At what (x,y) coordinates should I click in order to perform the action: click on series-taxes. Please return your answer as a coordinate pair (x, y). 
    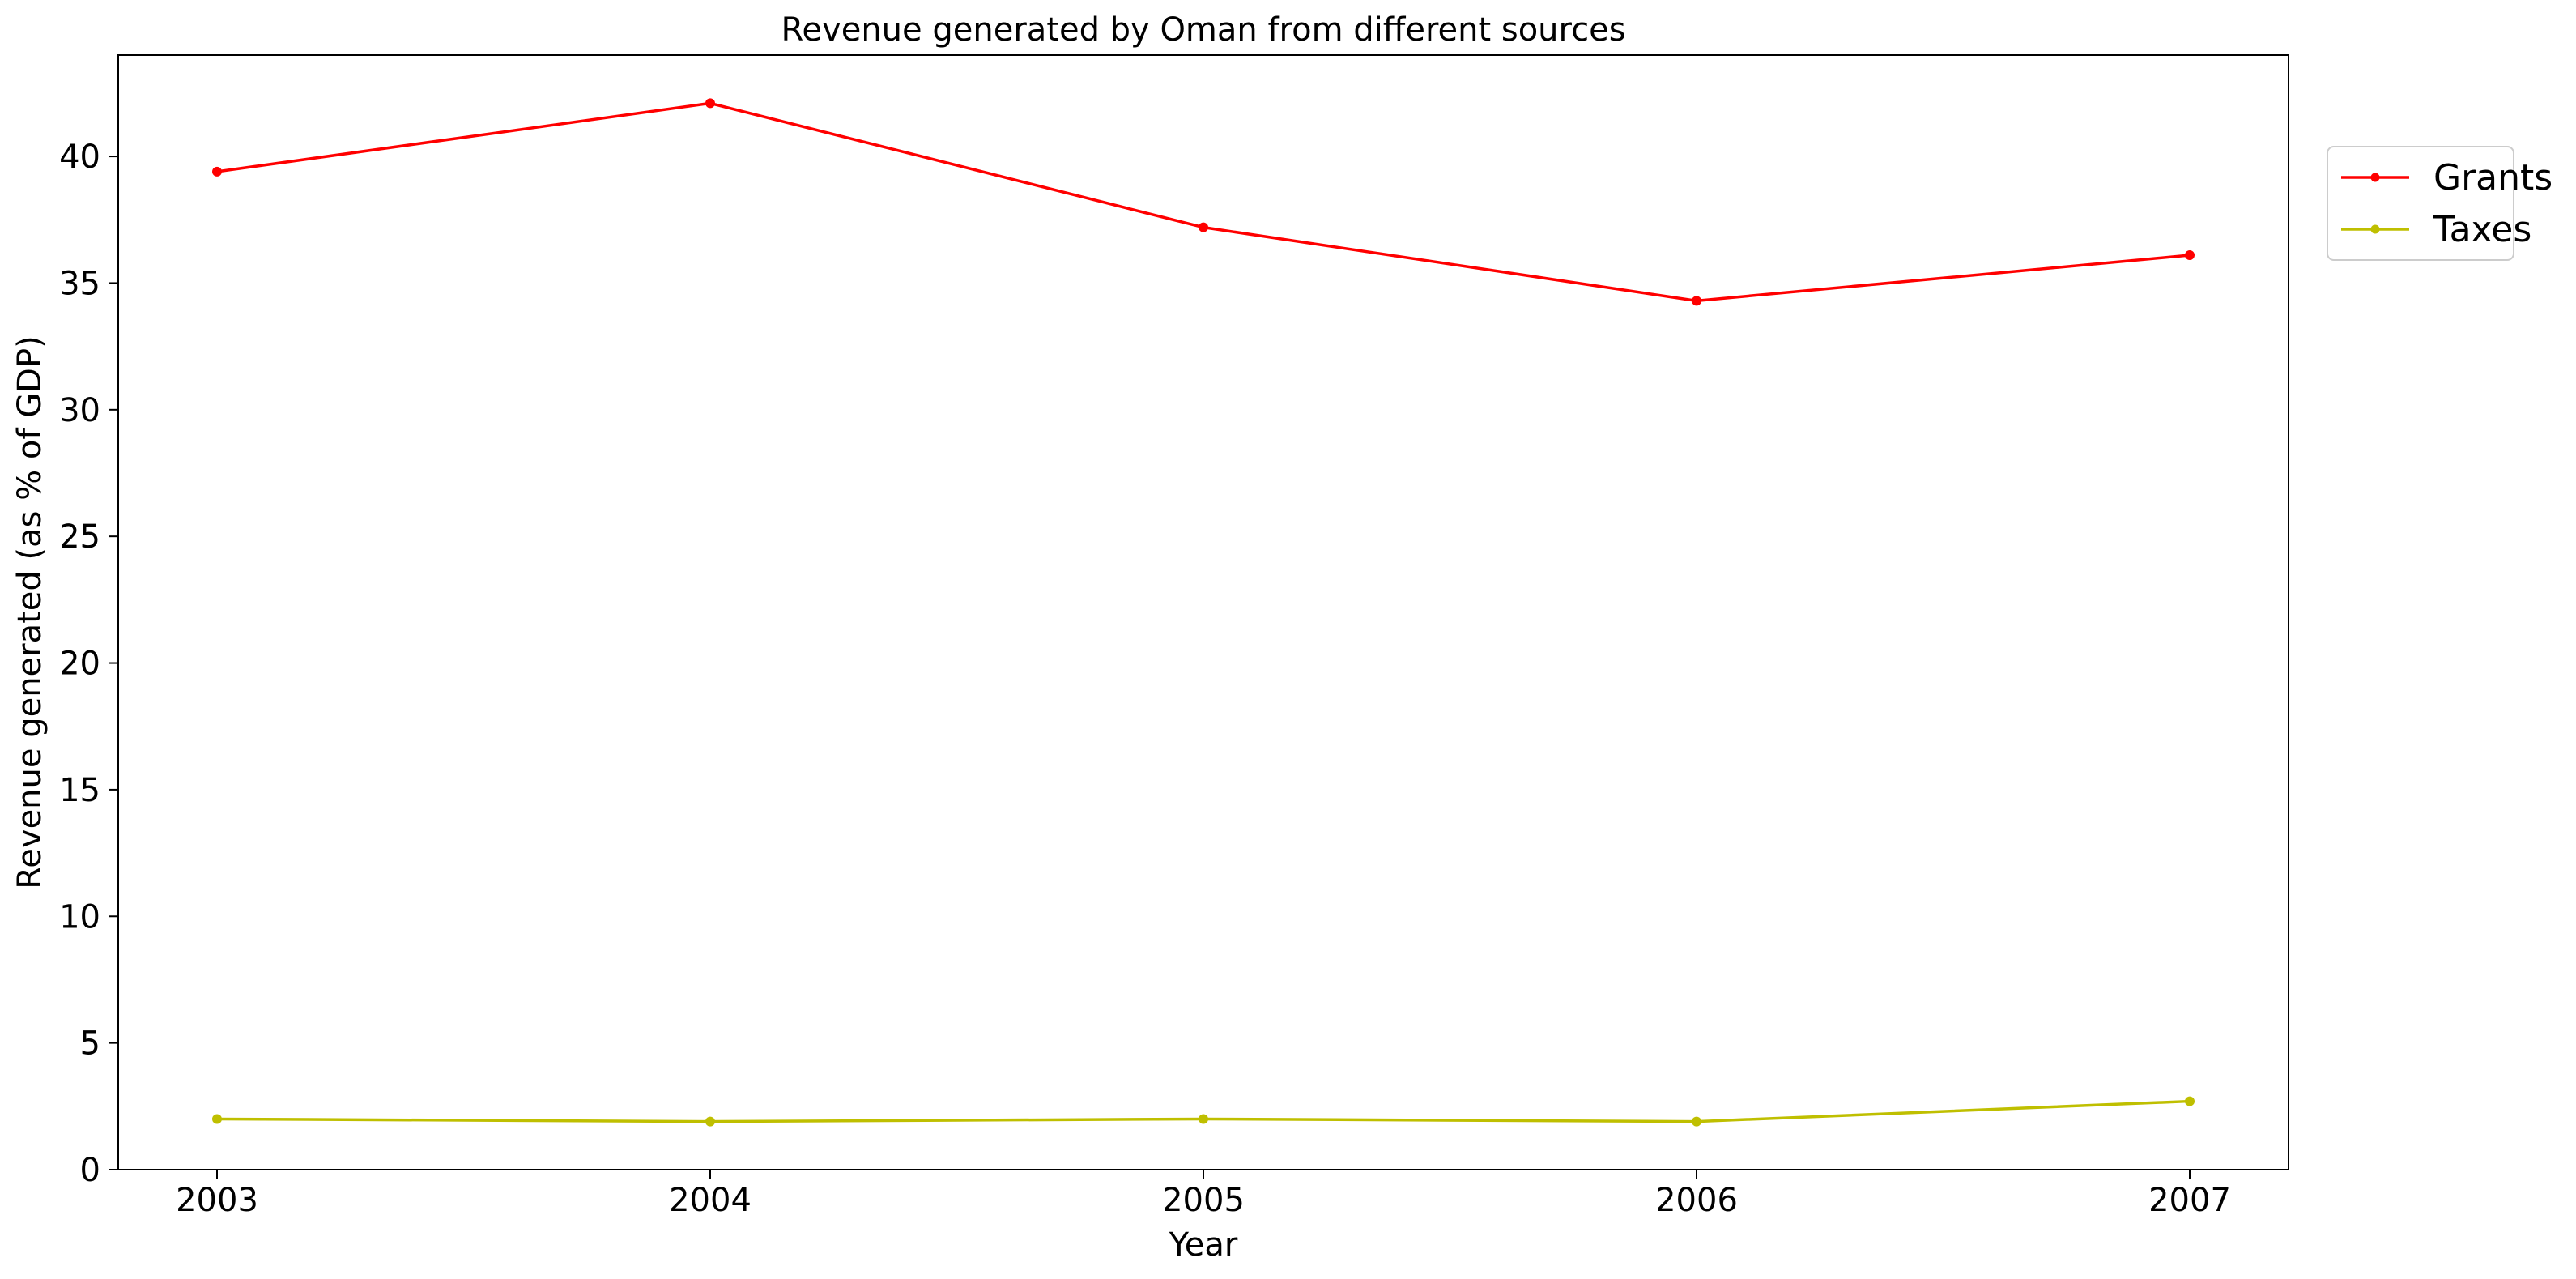
    Looking at the image, I should click on (1203, 1111).